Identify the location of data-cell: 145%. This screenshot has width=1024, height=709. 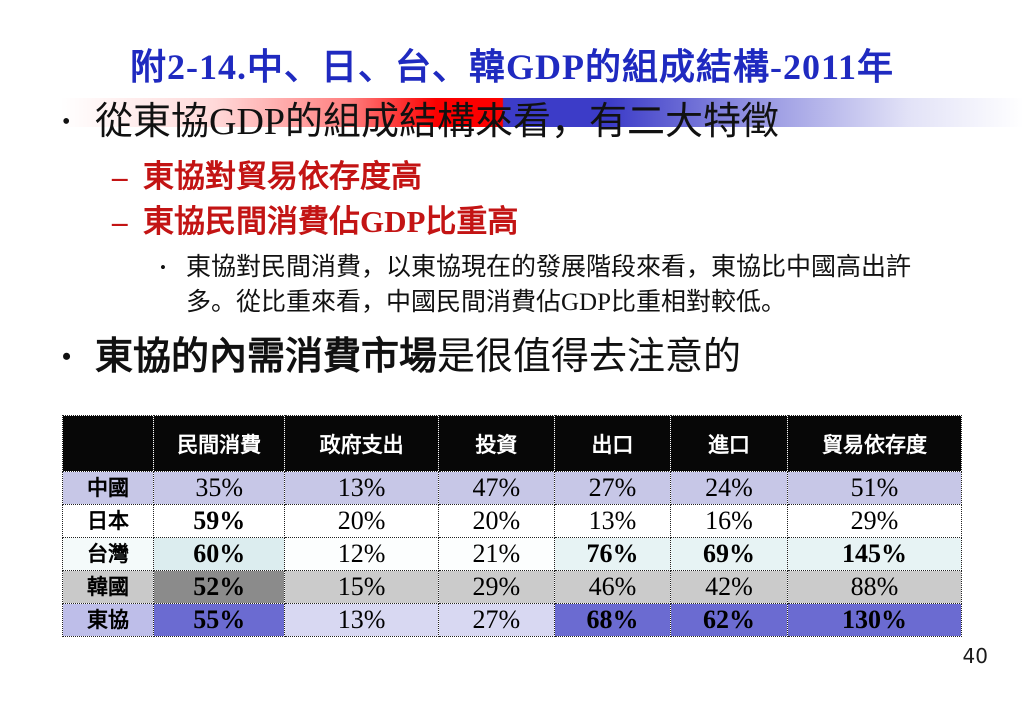
(874, 554).